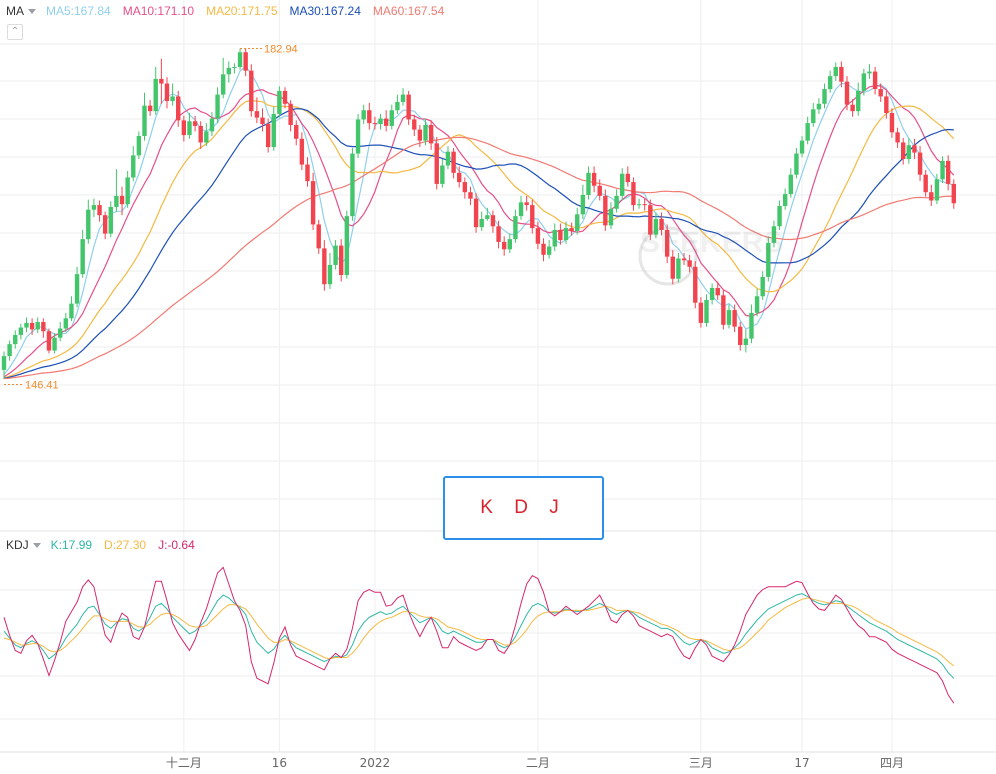 Image resolution: width=996 pixels, height=774 pixels. I want to click on ma-legend-title: MA, so click(15, 11).